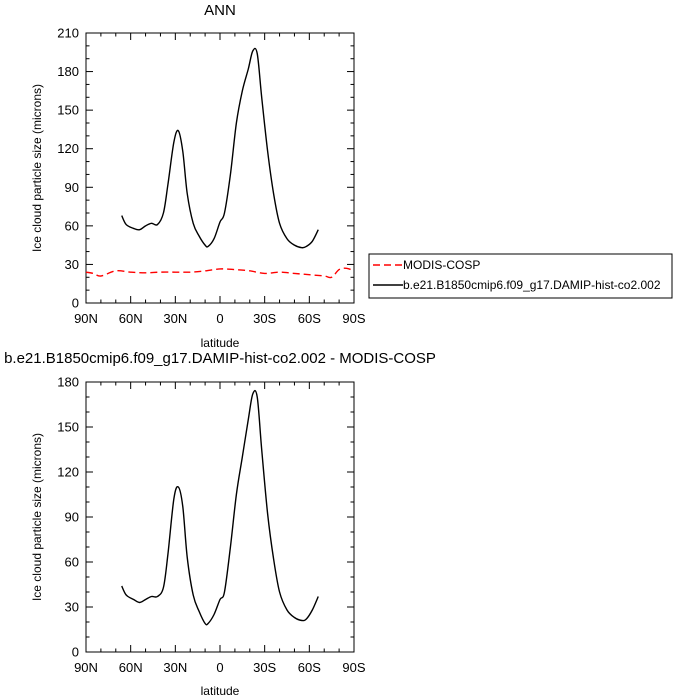 The image size is (700, 700). I want to click on chart1-x-axis-label: latitude, so click(220, 343).